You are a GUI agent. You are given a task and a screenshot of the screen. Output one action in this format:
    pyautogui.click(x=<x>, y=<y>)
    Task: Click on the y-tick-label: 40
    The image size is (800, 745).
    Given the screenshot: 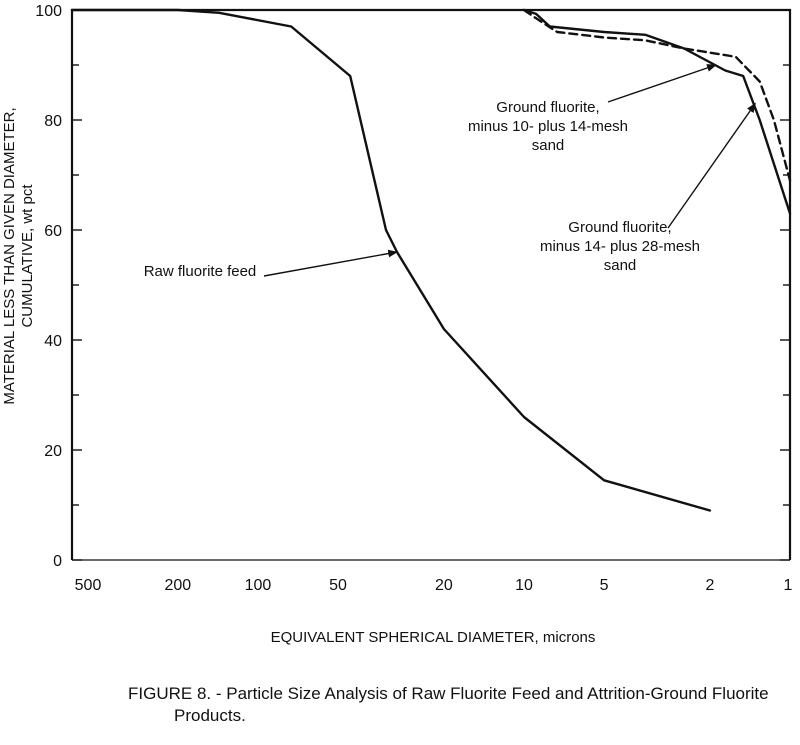 What is the action you would take?
    pyautogui.click(x=53, y=341)
    